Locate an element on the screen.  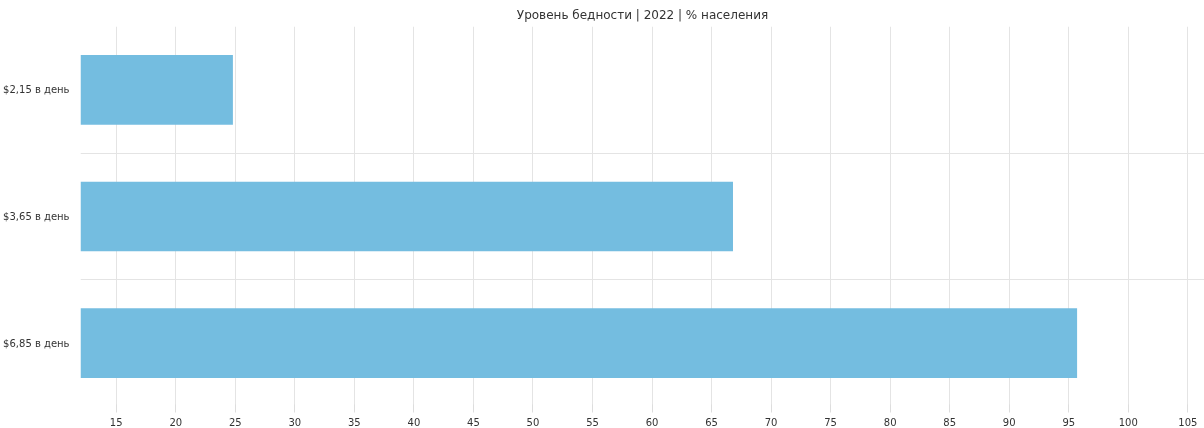
x-tick-label: 90 is located at coordinates (1009, 422).